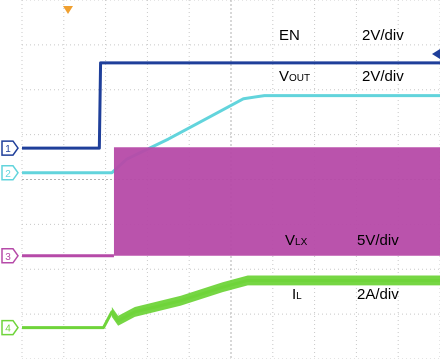  What do you see at coordinates (378, 294) in the screenshot?
I see `label-il-scale: 2A/div` at bounding box center [378, 294].